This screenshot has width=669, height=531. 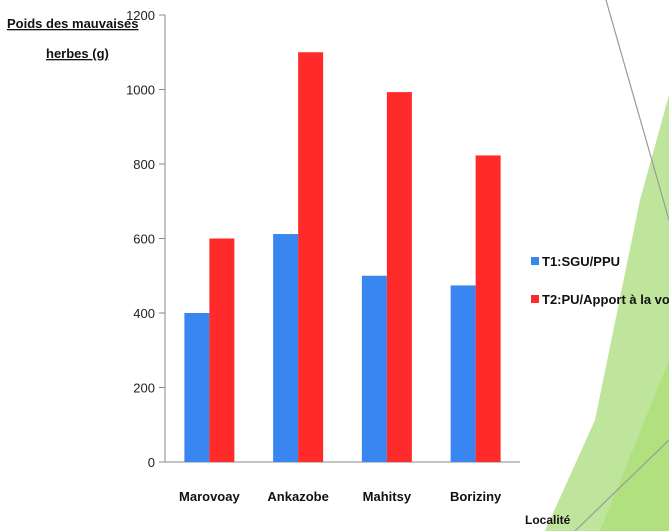 I want to click on y-axis-title-line-1: Poids des mauvaises, so click(x=73, y=23).